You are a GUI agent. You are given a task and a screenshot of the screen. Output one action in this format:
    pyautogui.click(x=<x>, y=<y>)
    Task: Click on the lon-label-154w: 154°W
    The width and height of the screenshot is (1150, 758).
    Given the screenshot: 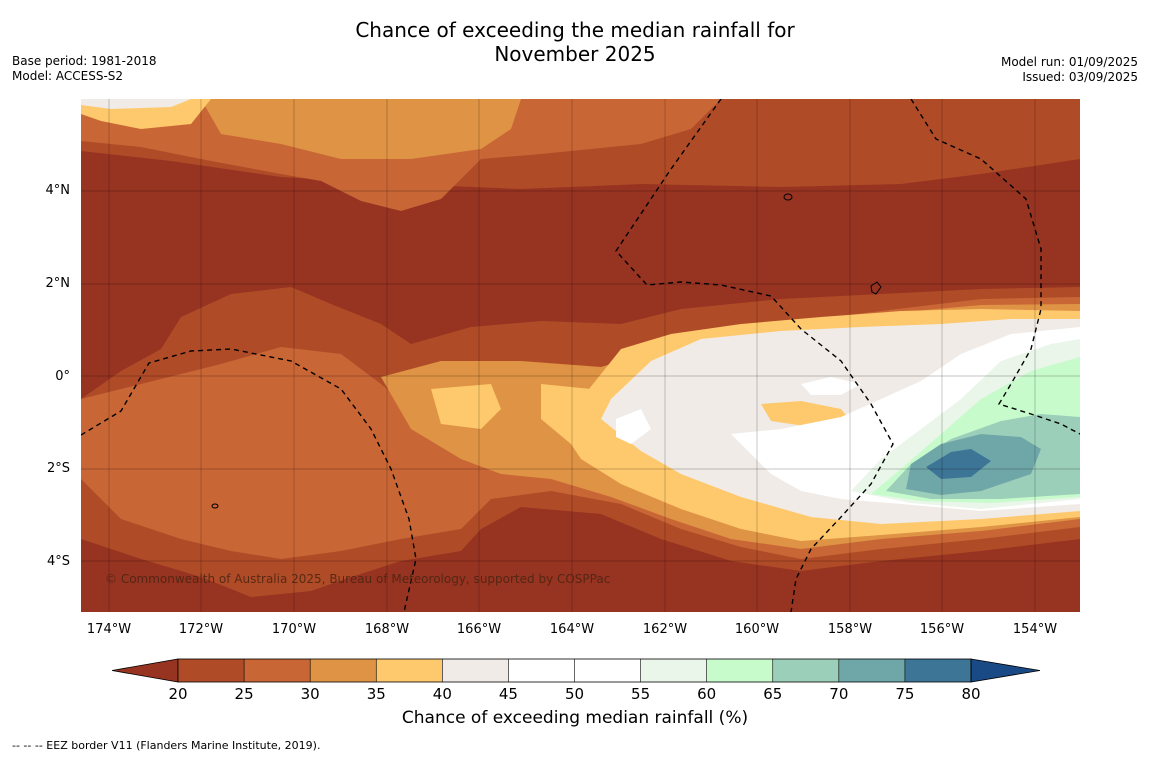 What is the action you would take?
    pyautogui.click(x=1035, y=629)
    